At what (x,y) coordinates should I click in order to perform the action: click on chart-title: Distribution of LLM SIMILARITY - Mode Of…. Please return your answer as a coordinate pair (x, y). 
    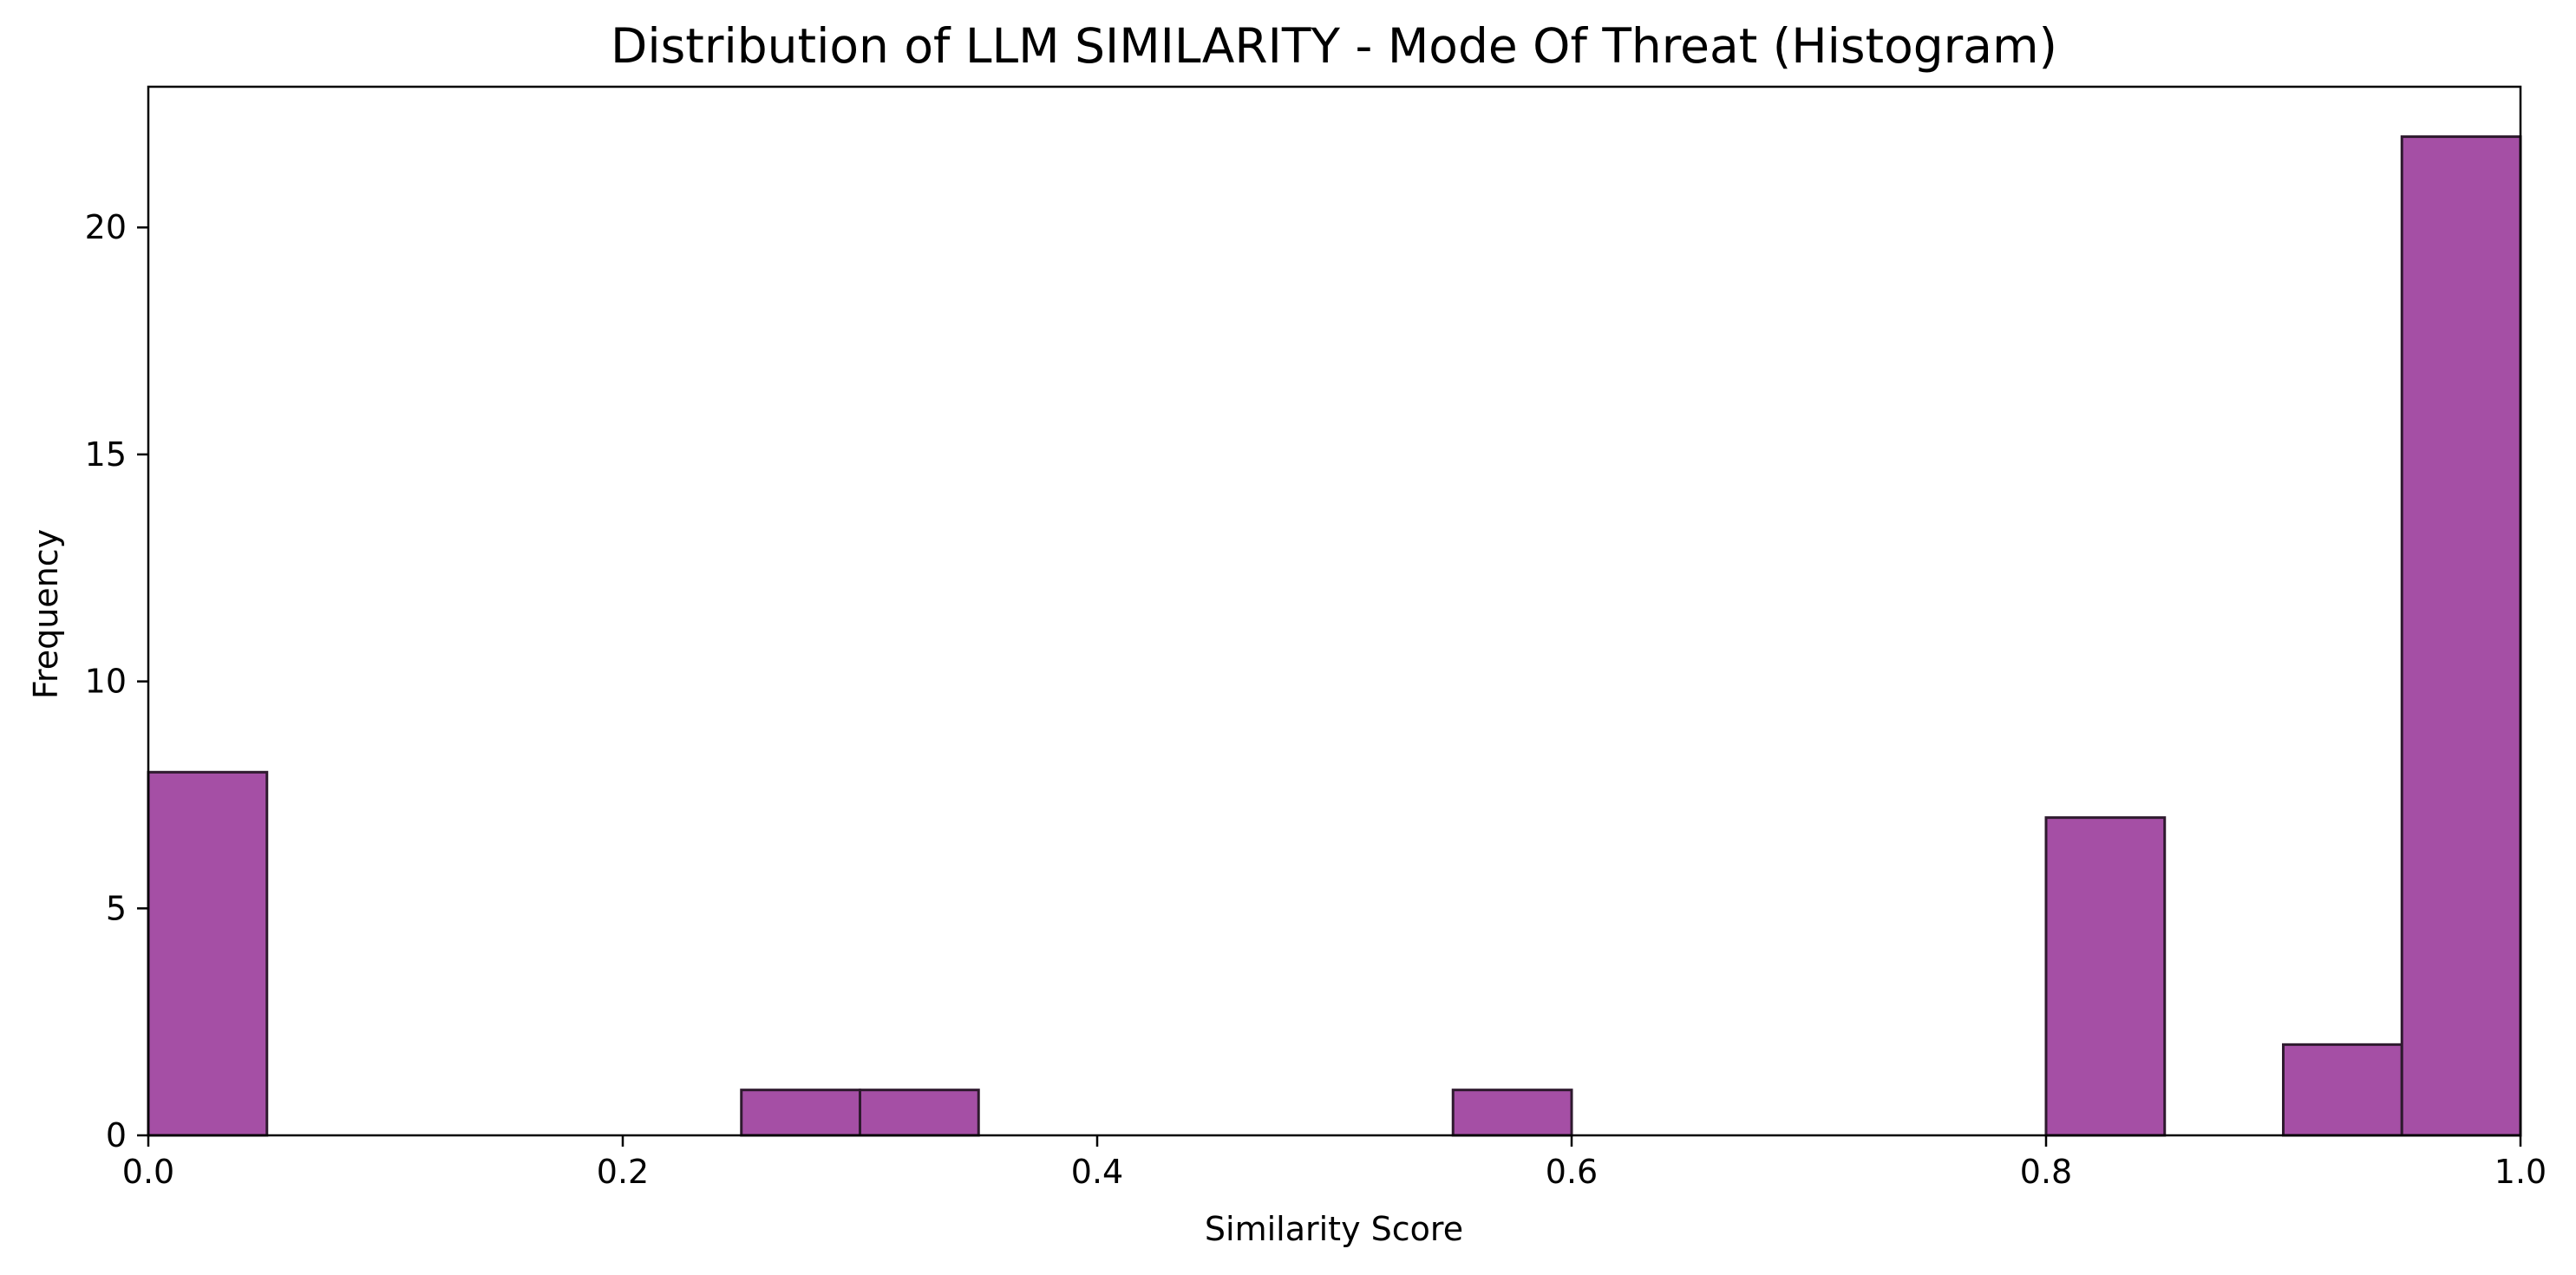
    Looking at the image, I should click on (1334, 46).